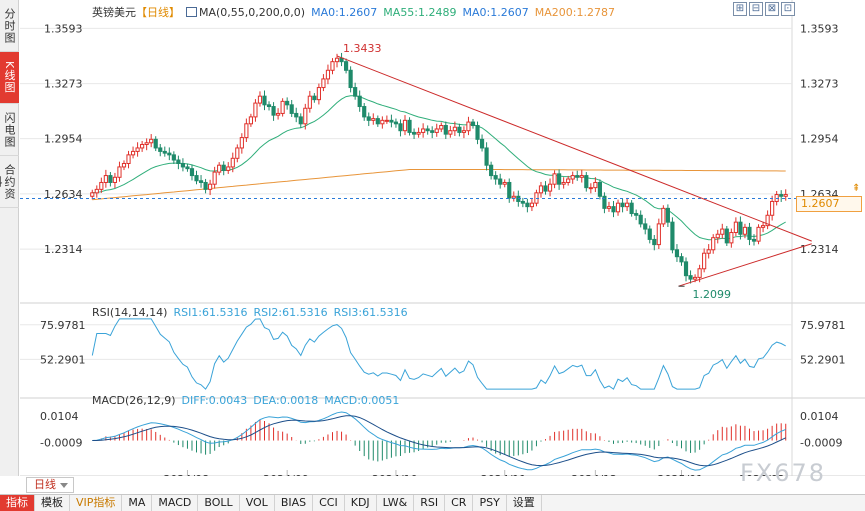 Image resolution: width=865 pixels, height=511 pixels. What do you see at coordinates (788, 9) in the screenshot?
I see `restore-icon: ⊡` at bounding box center [788, 9].